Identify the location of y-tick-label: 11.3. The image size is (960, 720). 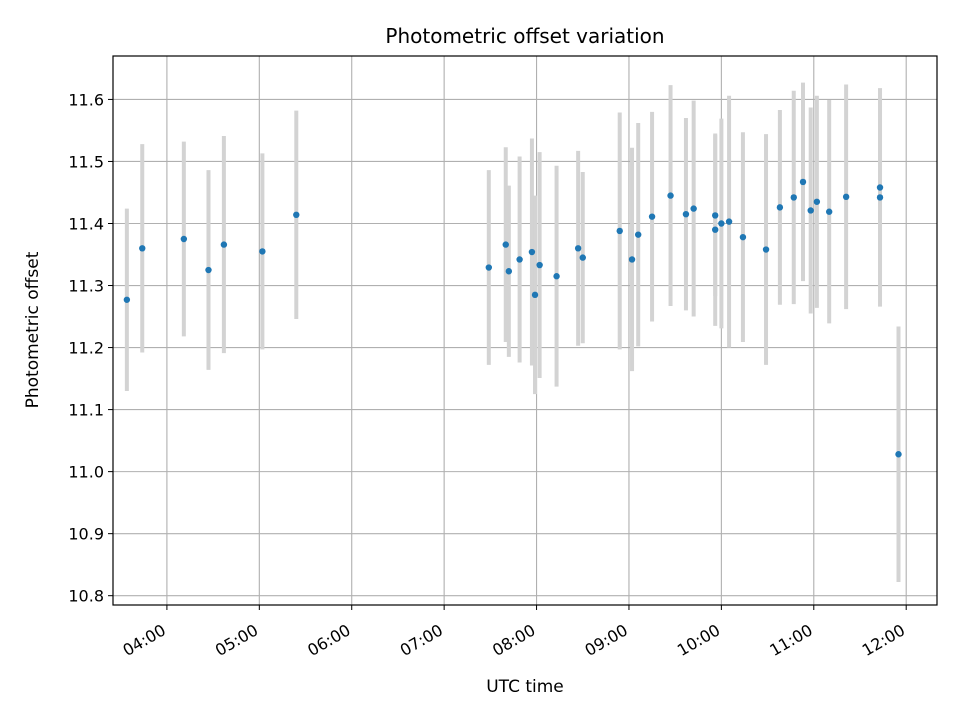
(86, 286).